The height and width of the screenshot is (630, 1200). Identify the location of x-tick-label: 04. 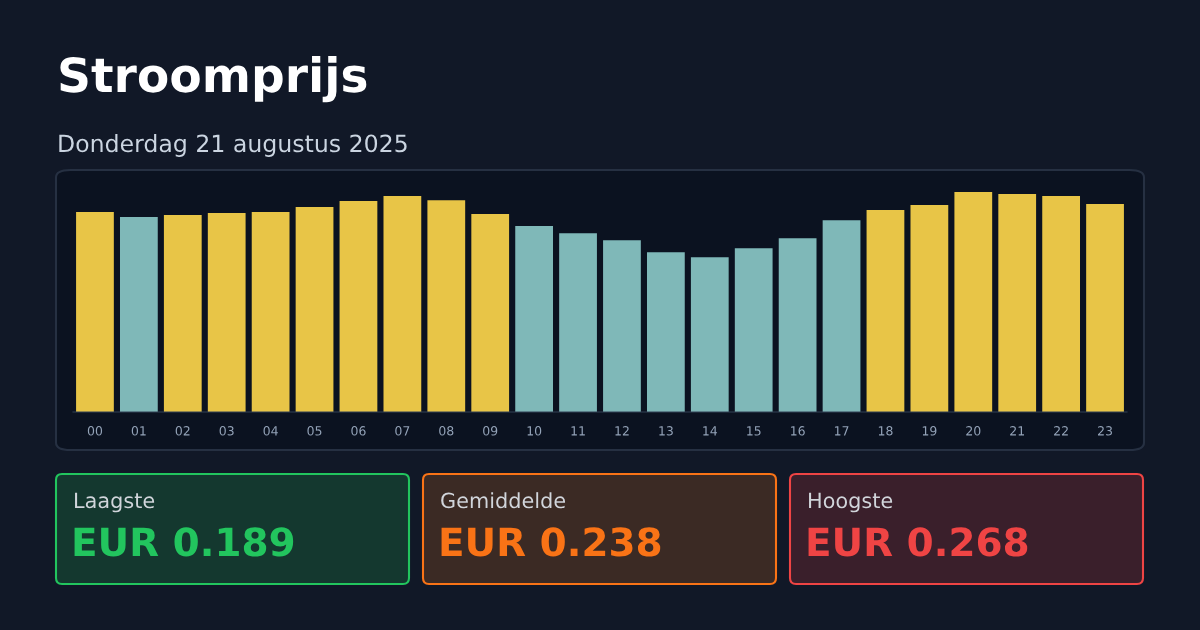
(270, 431).